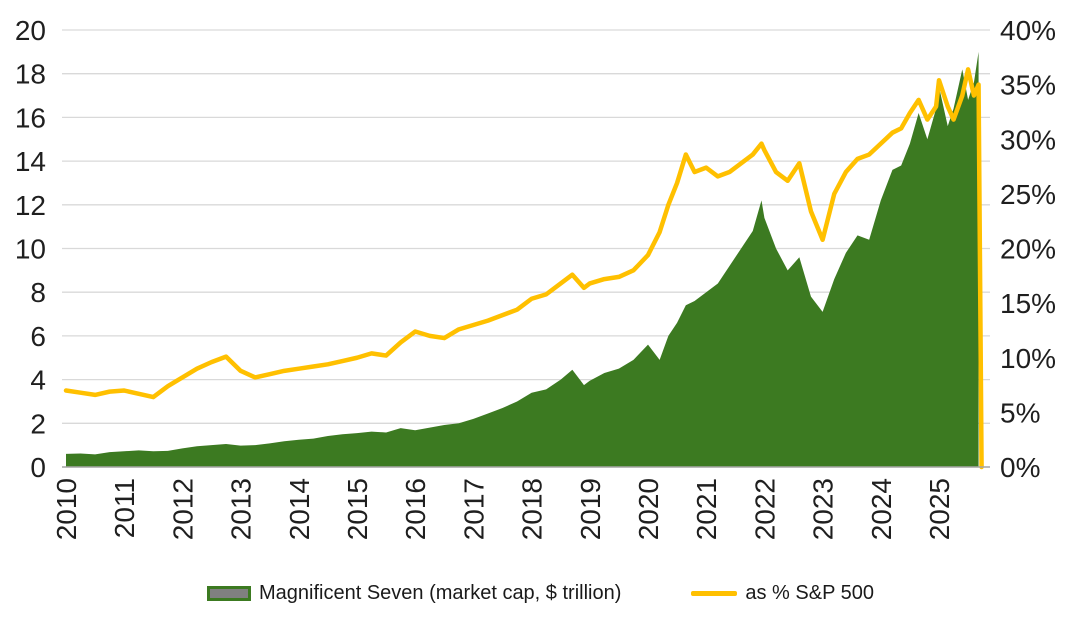 Image resolution: width=1081 pixels, height=623 pixels. What do you see at coordinates (38, 467) in the screenshot?
I see `svg-text: 0` at bounding box center [38, 467].